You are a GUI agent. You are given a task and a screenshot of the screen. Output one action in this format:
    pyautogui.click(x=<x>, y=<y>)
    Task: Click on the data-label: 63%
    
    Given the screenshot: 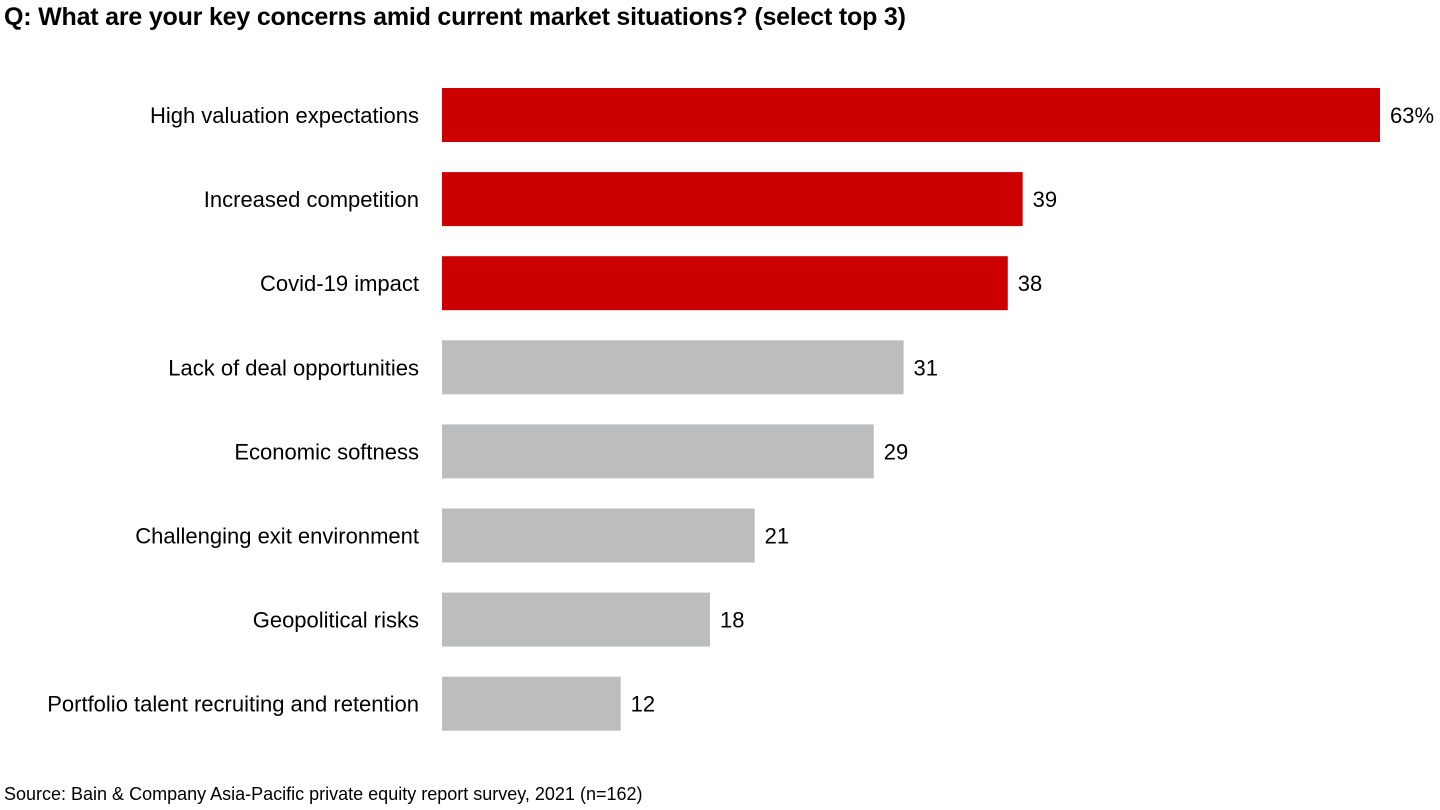 What is the action you would take?
    pyautogui.click(x=1412, y=115)
    